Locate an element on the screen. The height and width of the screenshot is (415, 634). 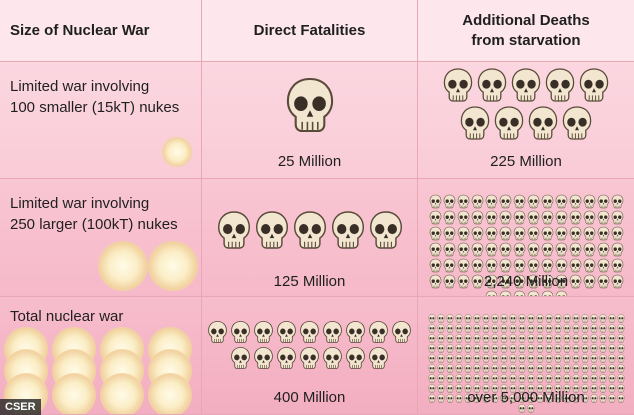
row-3-label: Total nuclear war is located at coordinates (105, 316).